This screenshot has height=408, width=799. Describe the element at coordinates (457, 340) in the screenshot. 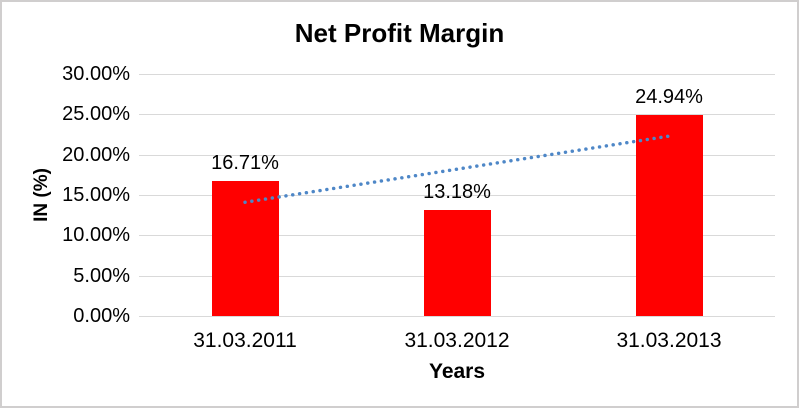

I see `x-axis-tick-label: 31.03.2012` at that location.